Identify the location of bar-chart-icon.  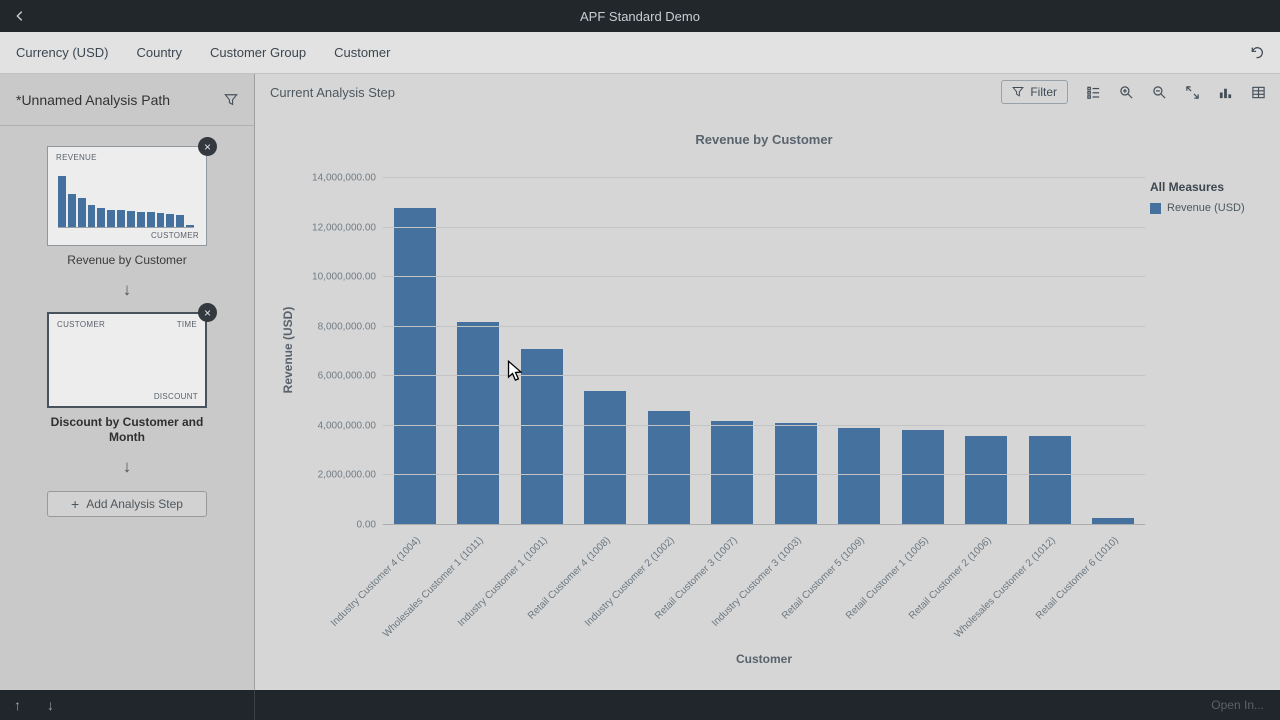
(1225, 92).